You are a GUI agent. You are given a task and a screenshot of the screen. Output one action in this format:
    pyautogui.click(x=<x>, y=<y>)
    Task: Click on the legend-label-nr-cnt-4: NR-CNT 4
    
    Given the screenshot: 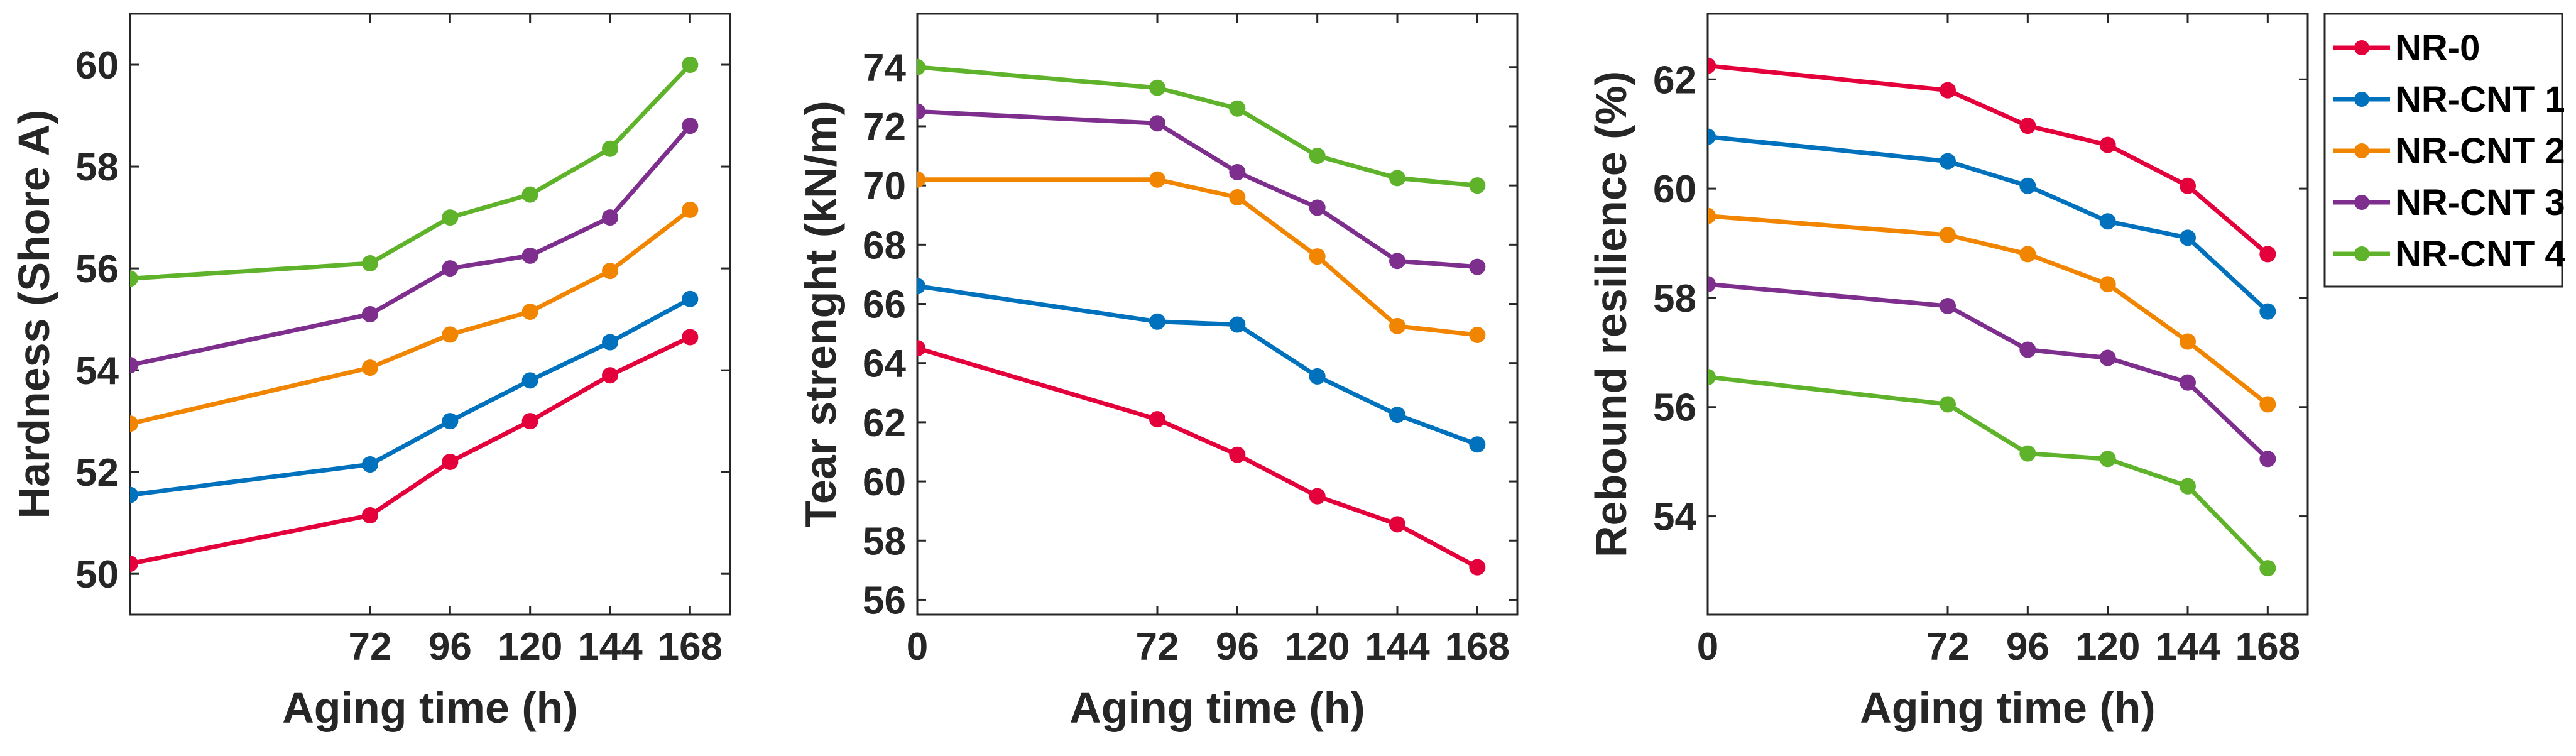 What is the action you would take?
    pyautogui.click(x=2480, y=254)
    